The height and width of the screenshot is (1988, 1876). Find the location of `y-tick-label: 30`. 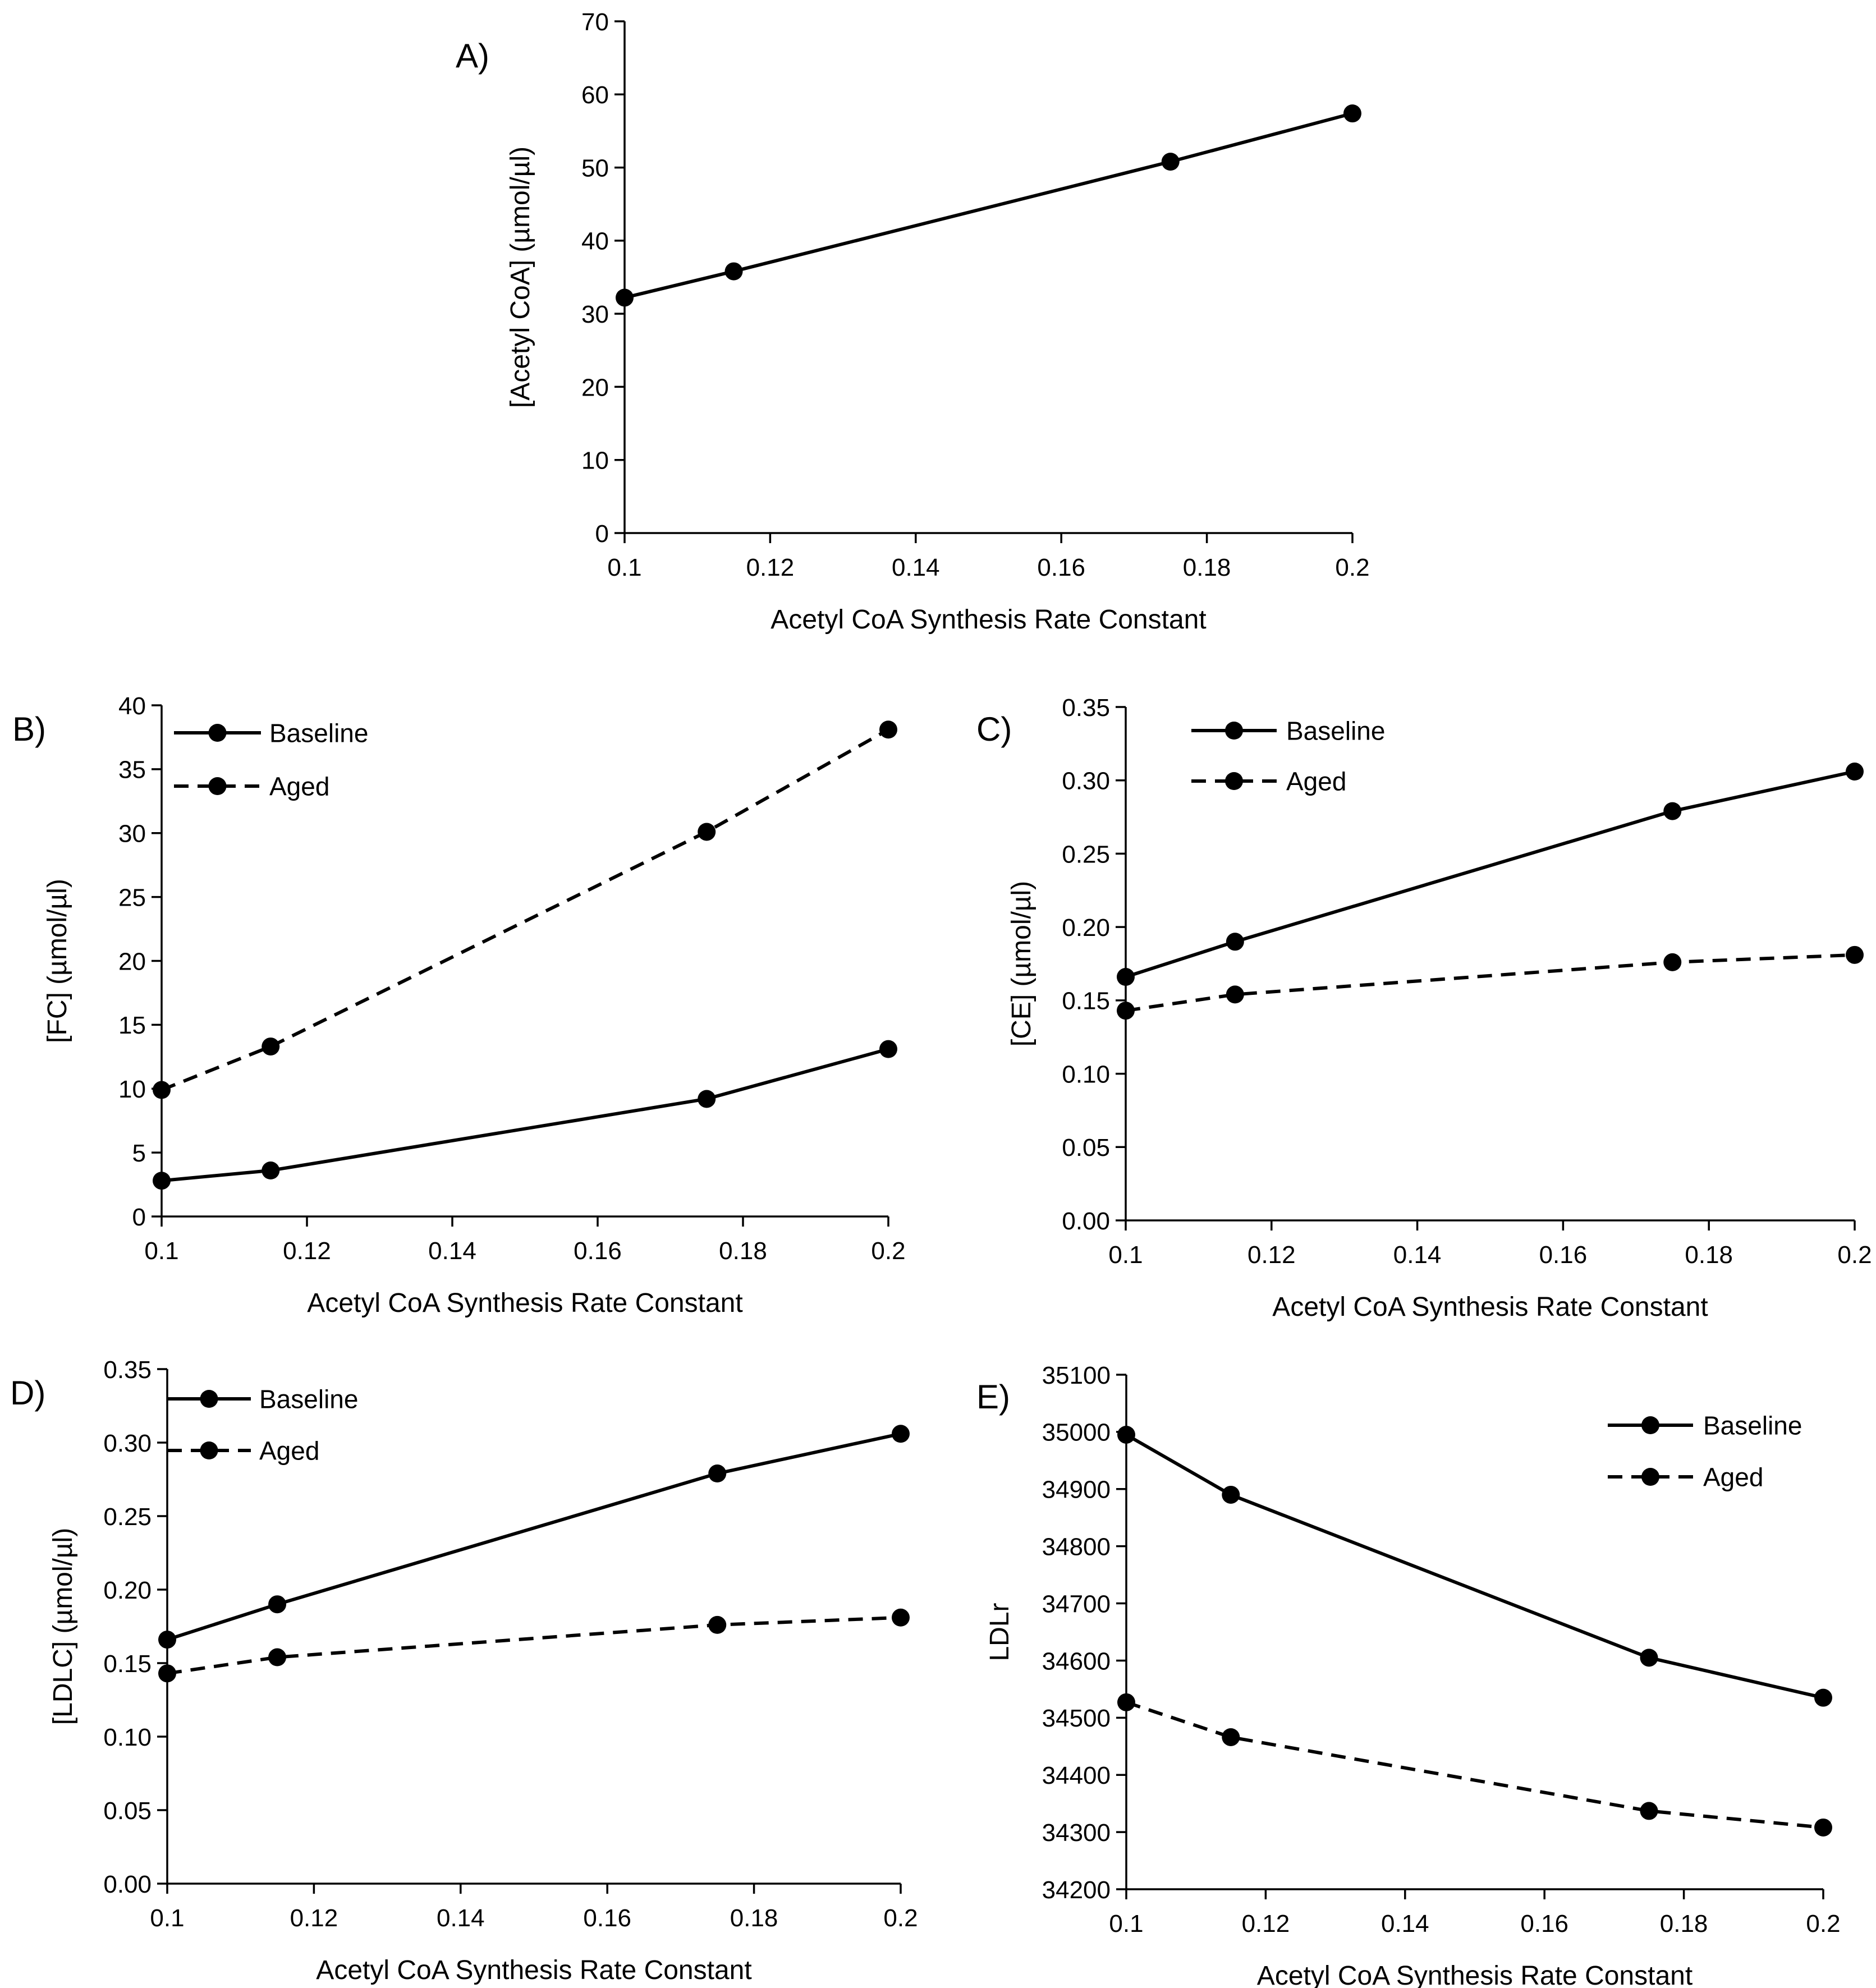

y-tick-label: 30 is located at coordinates (132, 834).